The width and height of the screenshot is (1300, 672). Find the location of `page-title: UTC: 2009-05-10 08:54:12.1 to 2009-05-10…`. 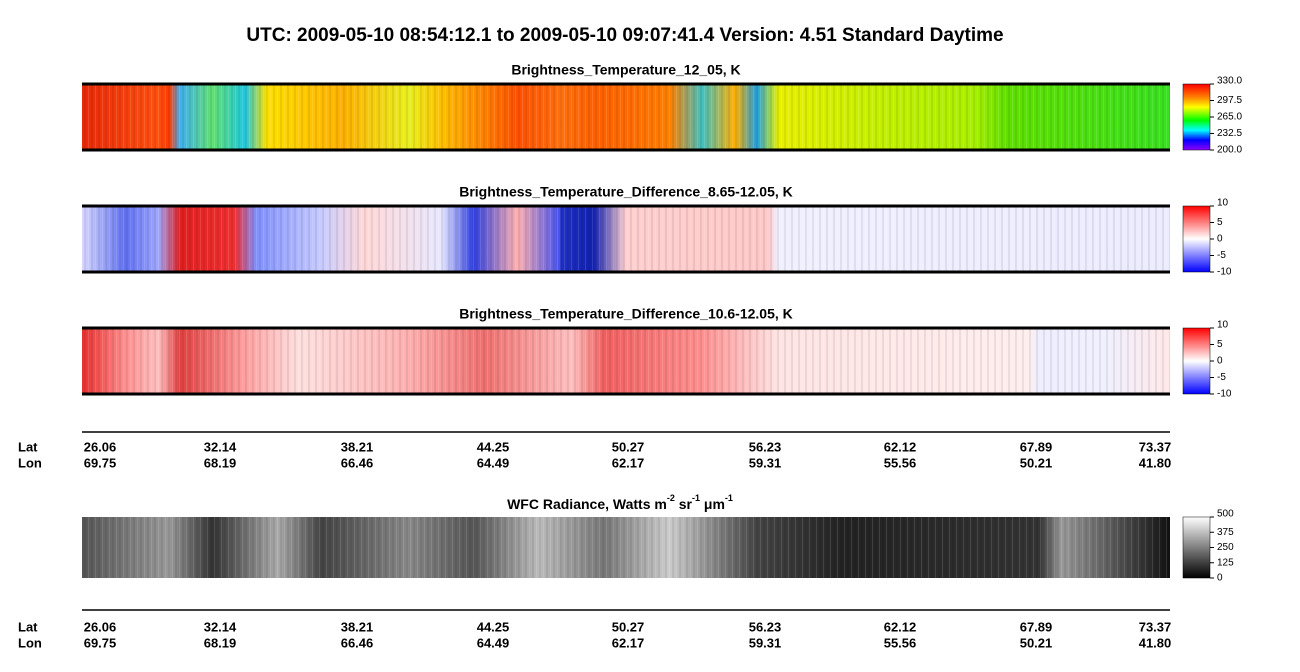

page-title: UTC: 2009-05-10 08:54:12.1 to 2009-05-10… is located at coordinates (624, 35).